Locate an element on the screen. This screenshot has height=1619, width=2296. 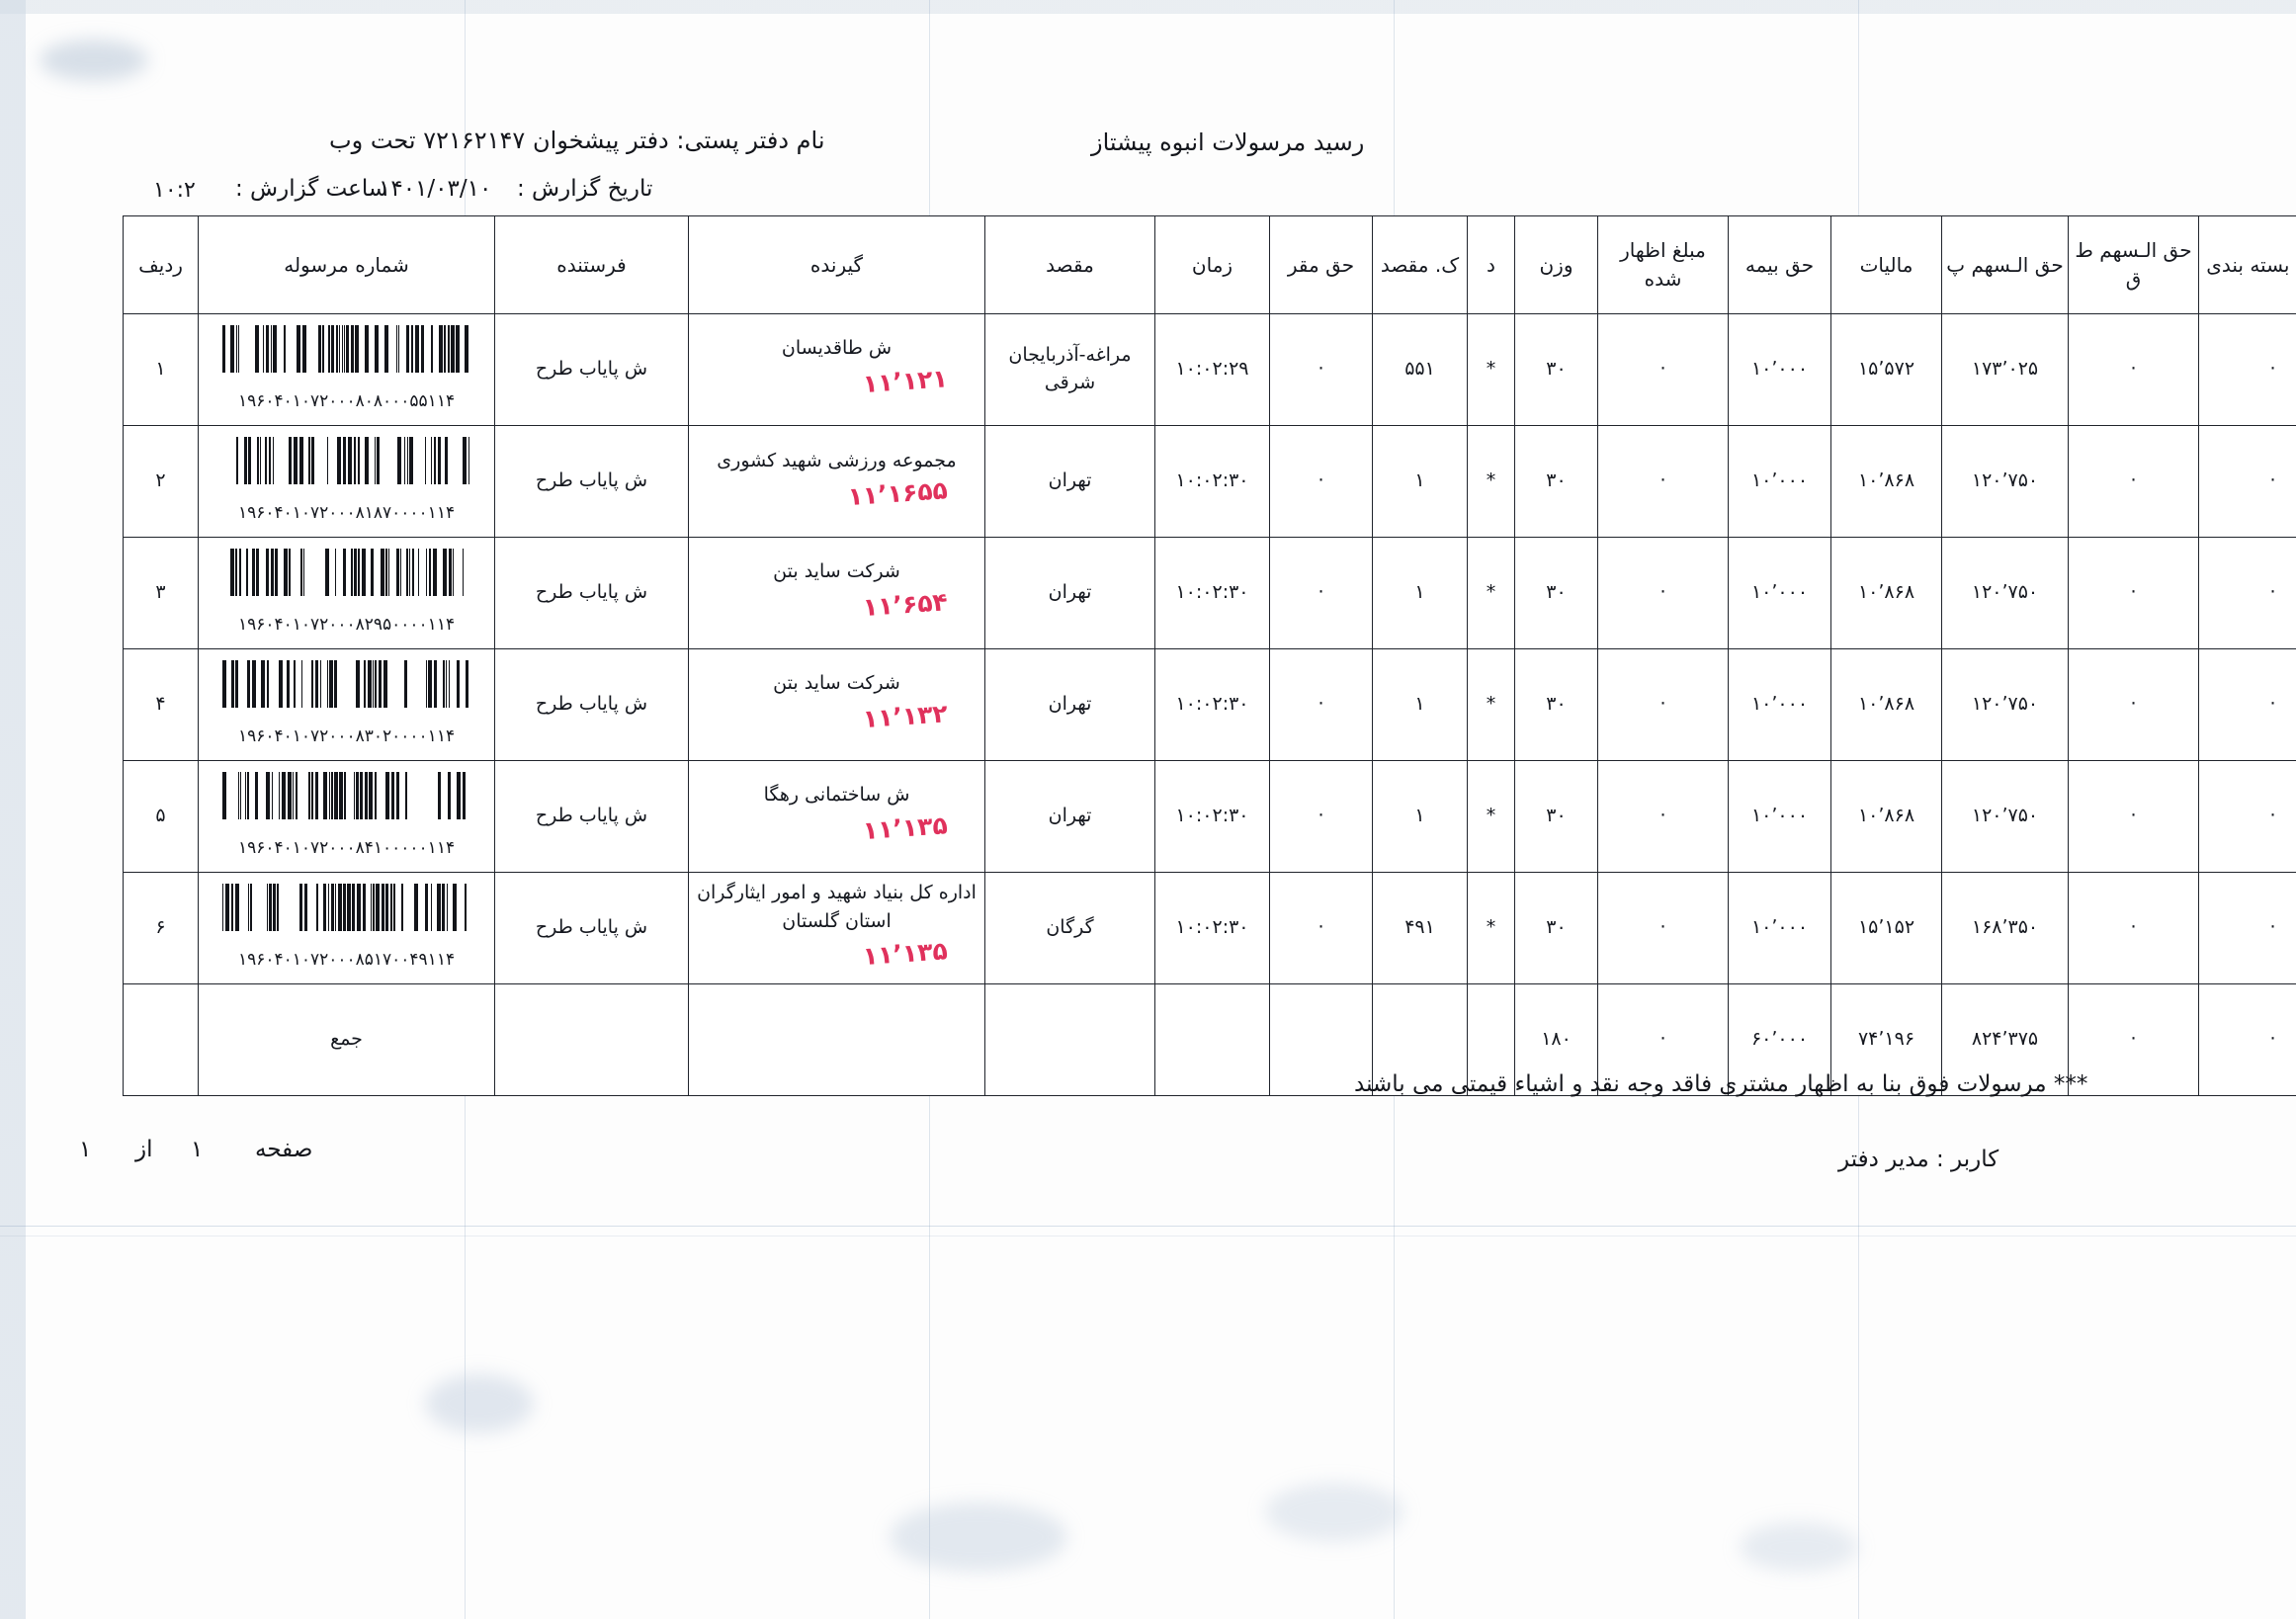
cell-maghsad: تهران is located at coordinates (1069, 705).